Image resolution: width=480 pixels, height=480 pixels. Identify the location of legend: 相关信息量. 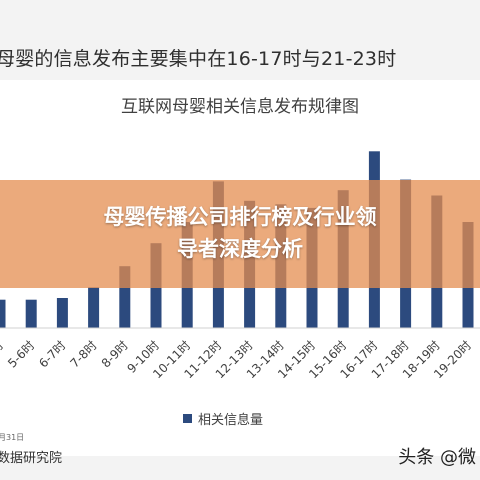
(223, 418).